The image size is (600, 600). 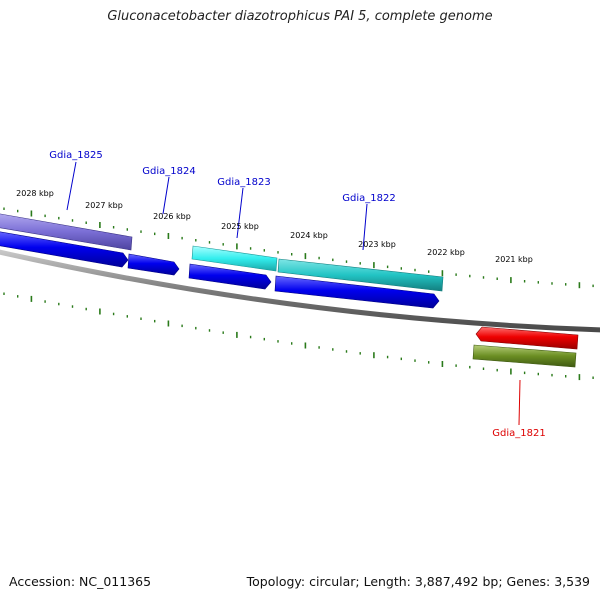 I want to click on scale-ticks-outer, so click(x=298, y=248).